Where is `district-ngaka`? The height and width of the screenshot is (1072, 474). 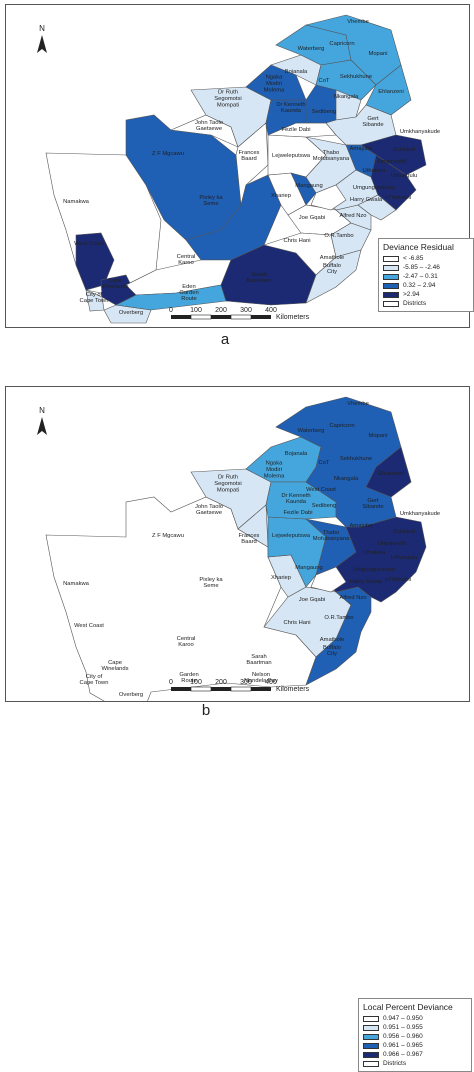 district-ngaka is located at coordinates (276, 82).